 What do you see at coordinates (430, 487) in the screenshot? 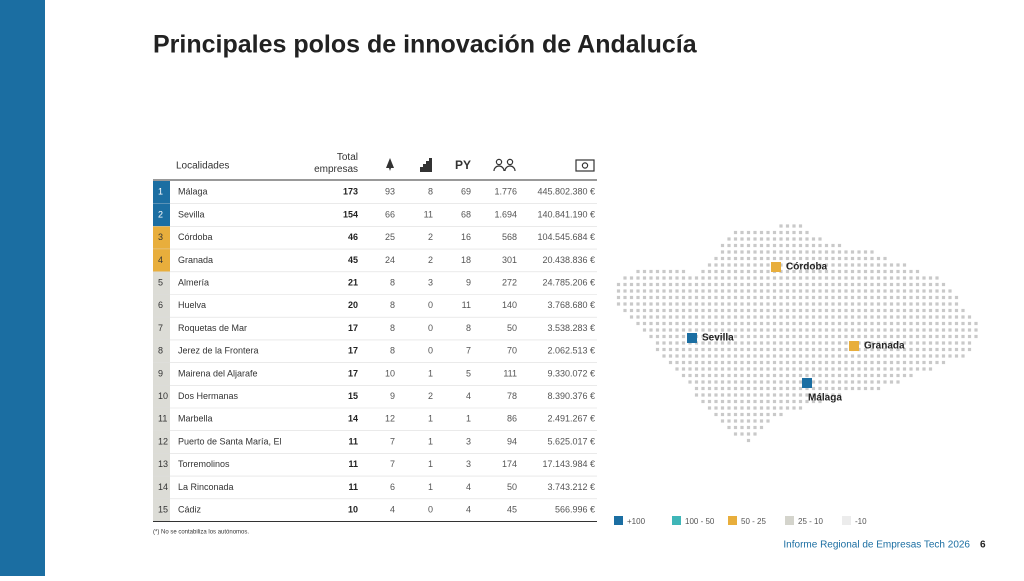
I see `cell-c2: 1` at bounding box center [430, 487].